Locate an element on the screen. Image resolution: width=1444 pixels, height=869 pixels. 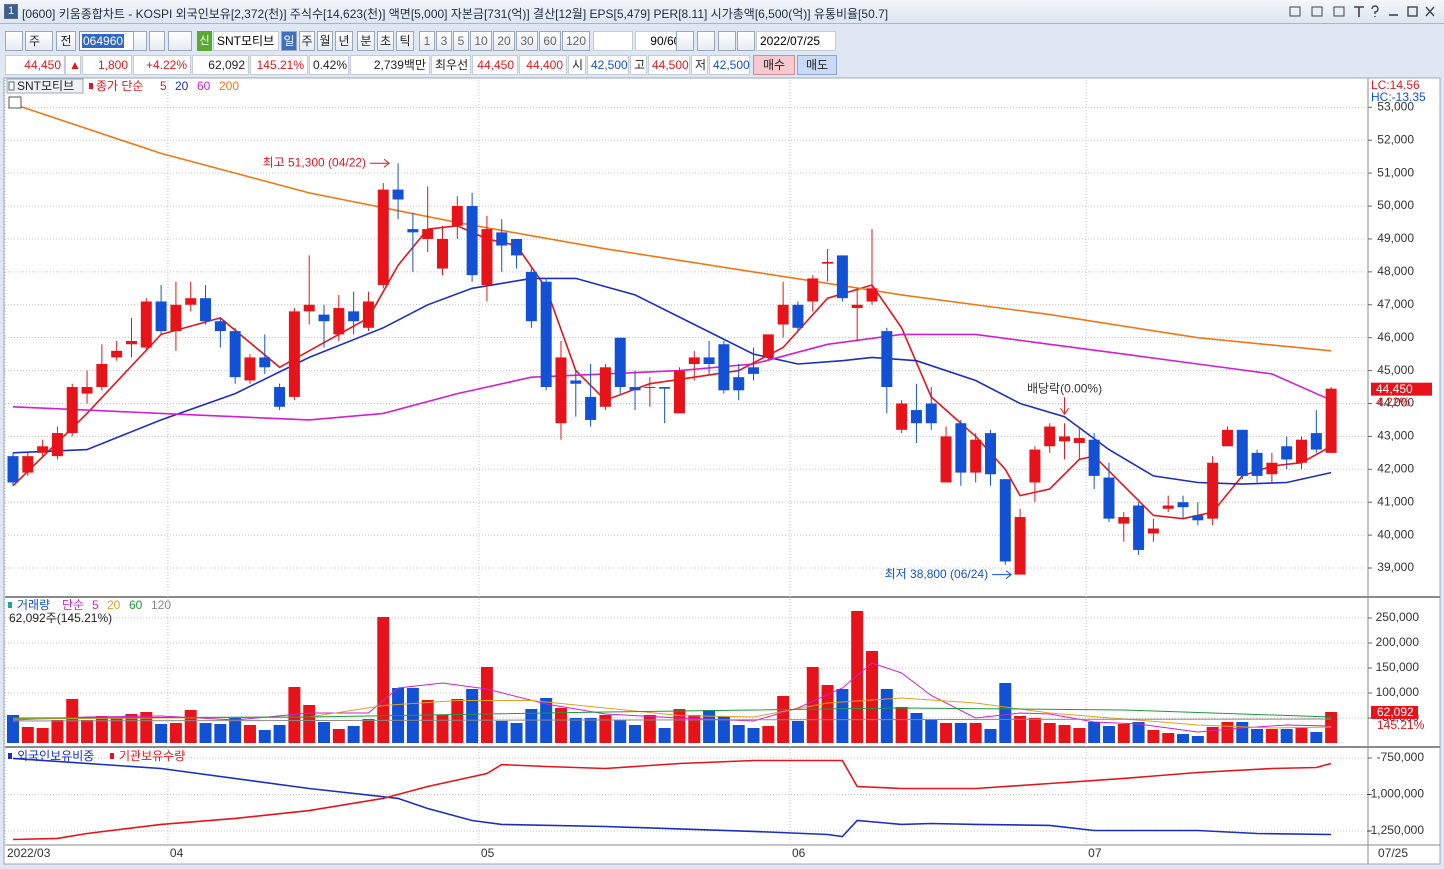
period-button: 틱 is located at coordinates (405, 41).